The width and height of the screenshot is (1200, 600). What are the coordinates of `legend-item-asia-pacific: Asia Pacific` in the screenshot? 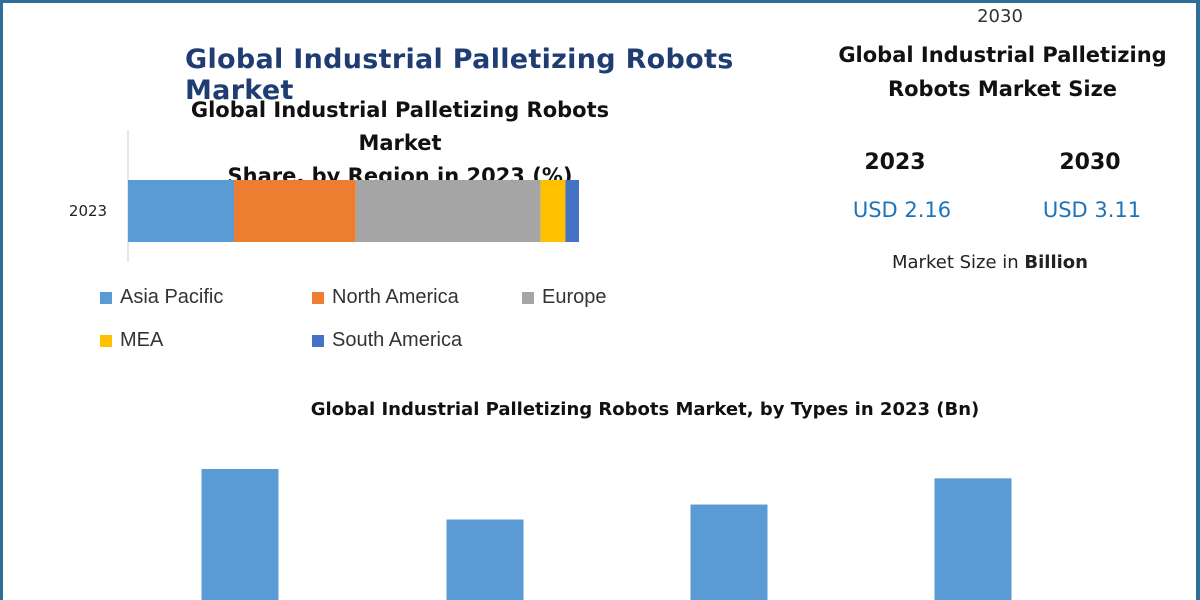 It's located at (161, 297).